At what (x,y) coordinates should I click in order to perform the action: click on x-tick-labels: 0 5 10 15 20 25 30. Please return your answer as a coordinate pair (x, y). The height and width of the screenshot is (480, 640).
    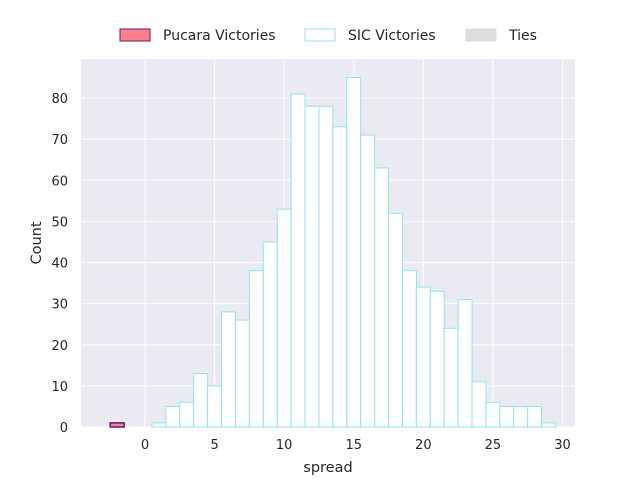
    Looking at the image, I should click on (356, 445).